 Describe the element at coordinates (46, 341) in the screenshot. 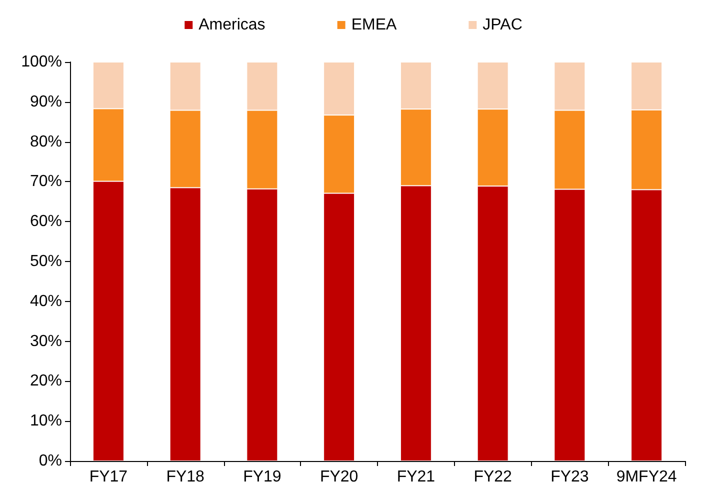

I see `y-tick-label: 30%` at that location.